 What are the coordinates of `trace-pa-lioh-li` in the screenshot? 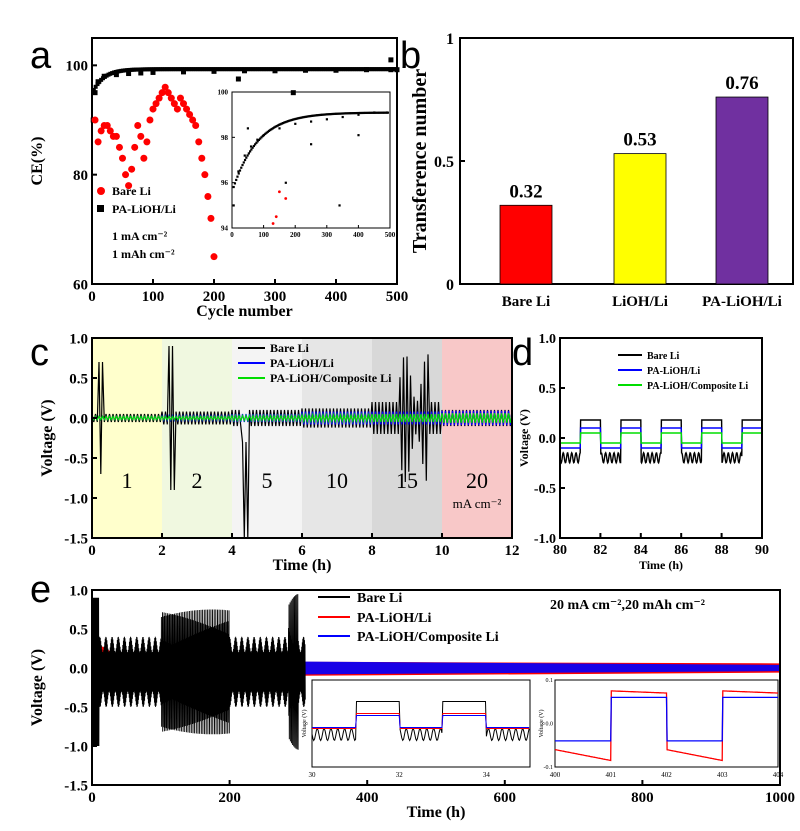 It's located at (661, 438).